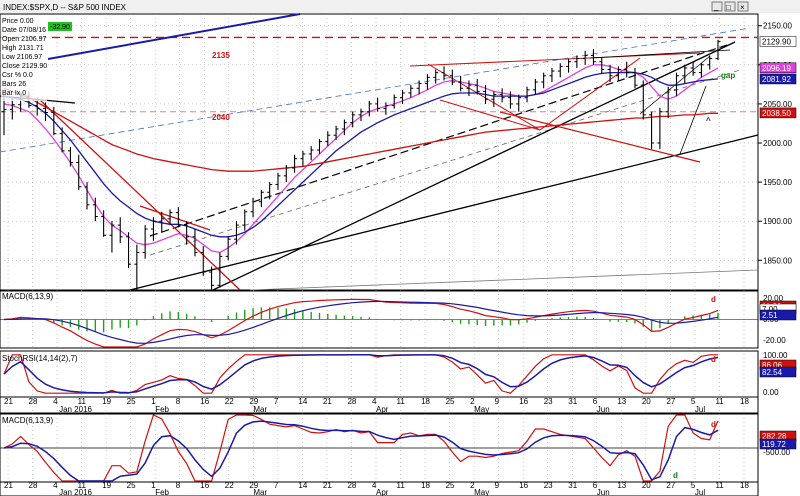 This screenshot has width=800, height=496. What do you see at coordinates (777, 260) in the screenshot?
I see `price-tick-label: 1850.00` at bounding box center [777, 260].